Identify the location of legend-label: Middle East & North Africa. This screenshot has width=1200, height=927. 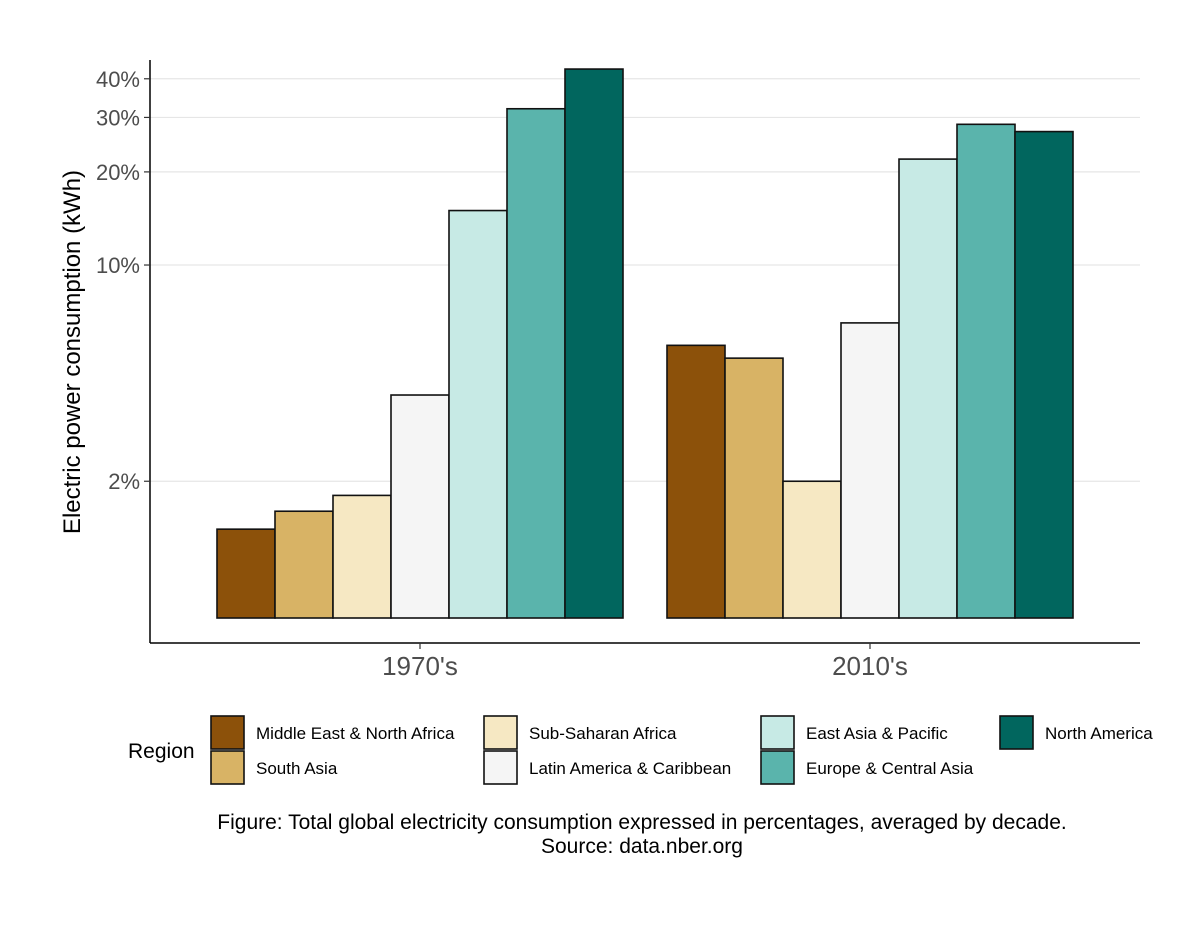
(355, 733).